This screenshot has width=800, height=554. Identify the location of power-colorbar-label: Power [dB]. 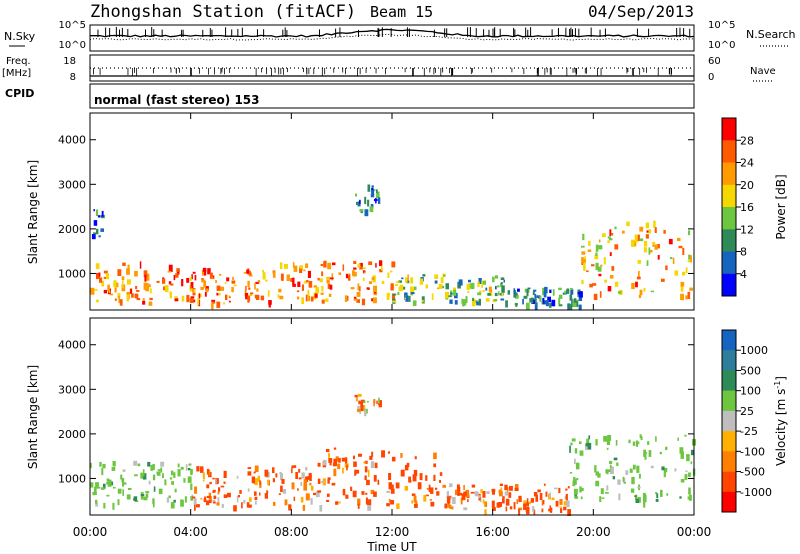
(781, 206).